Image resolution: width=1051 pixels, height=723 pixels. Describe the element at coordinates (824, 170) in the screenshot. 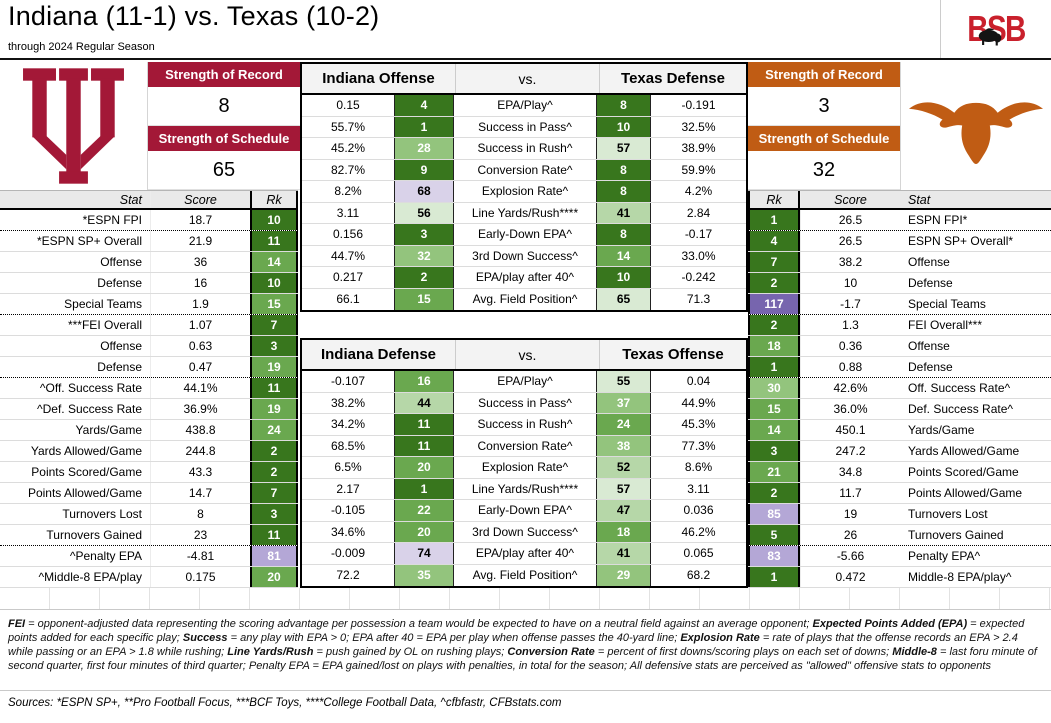

I see `texas-sos-value: 32` at that location.